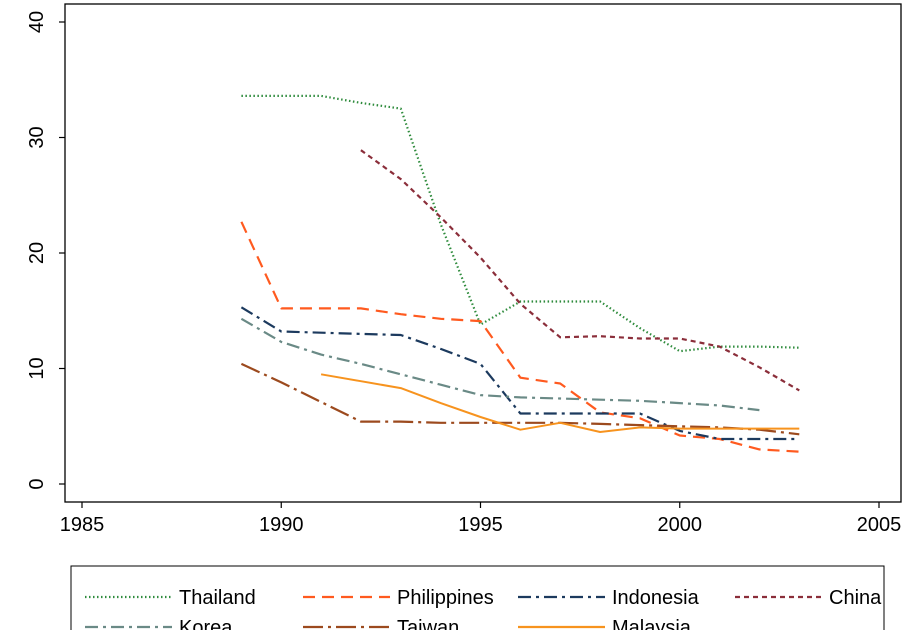  What do you see at coordinates (37, 22) in the screenshot?
I see `y-tick-label: 40` at bounding box center [37, 22].